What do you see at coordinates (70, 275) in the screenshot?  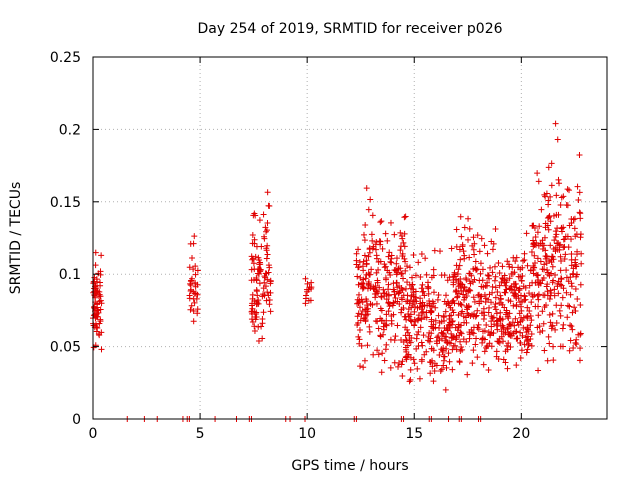 I see `y-tick-label: 0.1` at bounding box center [70, 275].